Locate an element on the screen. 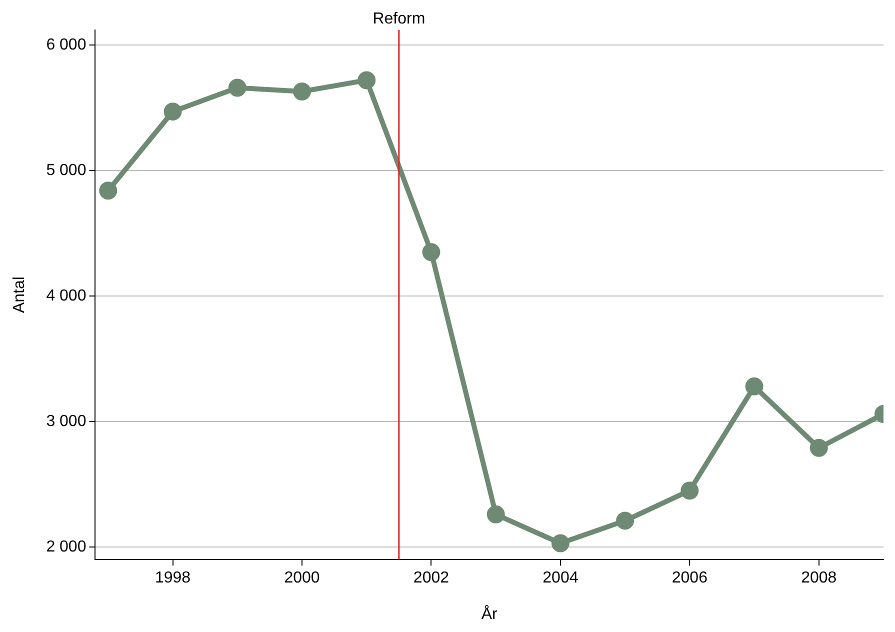  ref-line-label: Reform is located at coordinates (399, 19).